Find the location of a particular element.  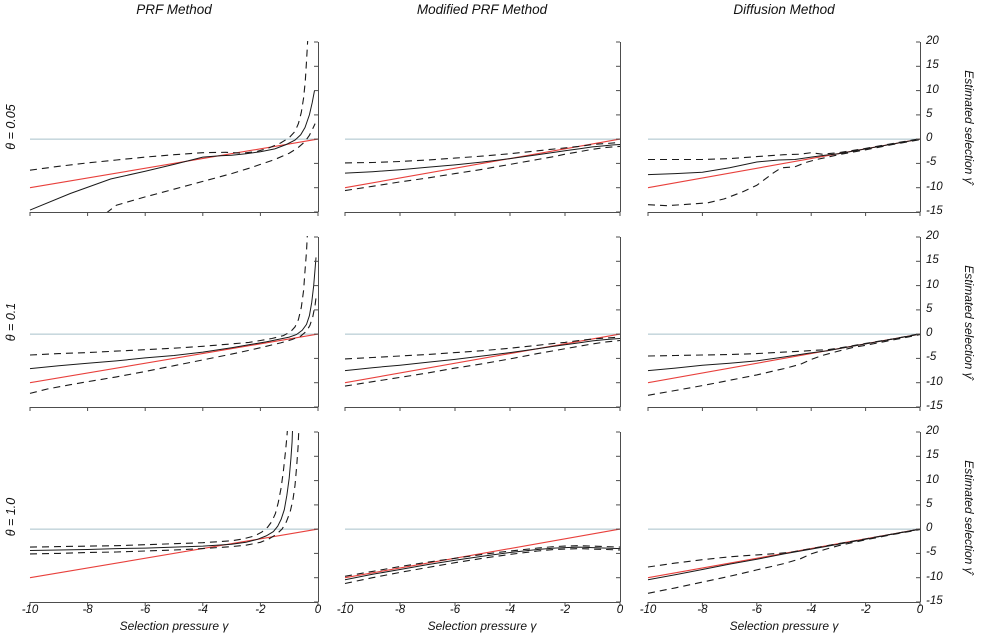

panel-PRF Method-θ = 1.0 is located at coordinates (174, 505).